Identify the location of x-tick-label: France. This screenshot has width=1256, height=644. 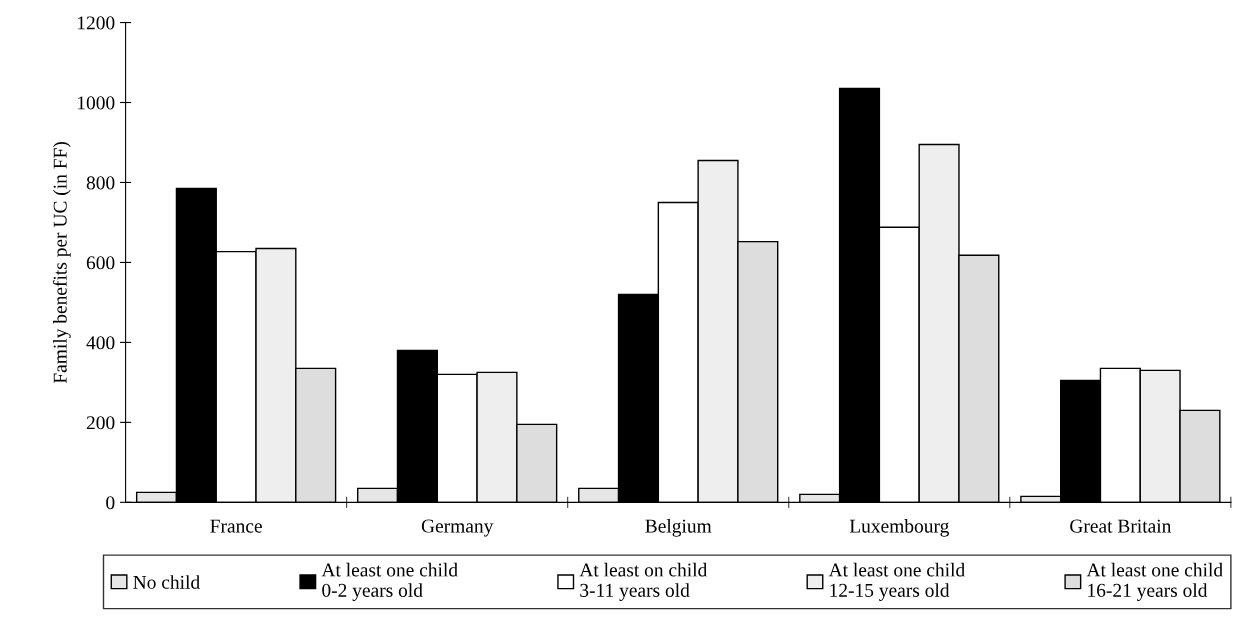
(236, 526).